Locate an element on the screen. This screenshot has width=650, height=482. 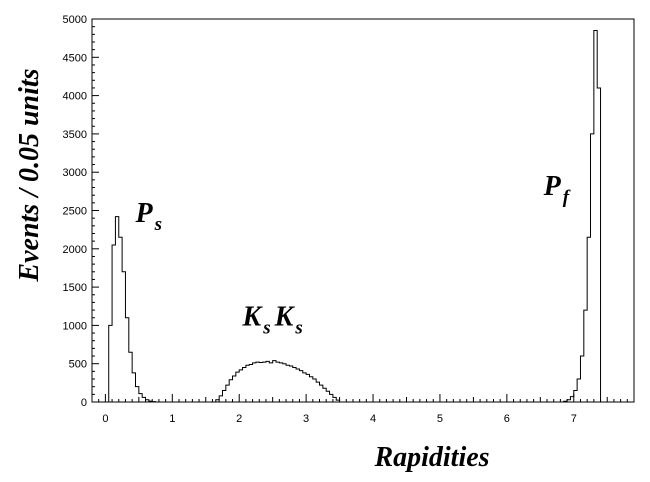
x-axis-title: Rapidities is located at coordinates (431, 457).